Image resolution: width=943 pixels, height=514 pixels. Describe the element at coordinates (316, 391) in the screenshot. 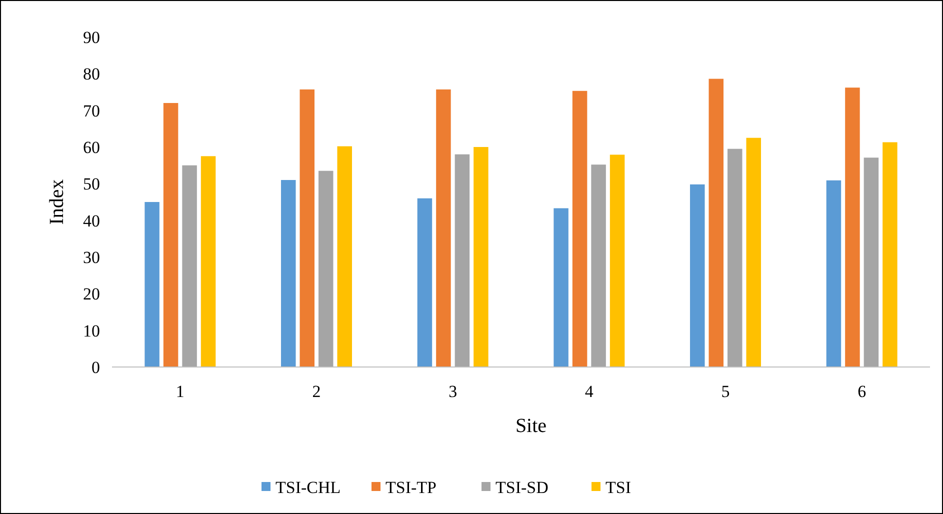

I see `x-tick-label: 2` at that location.